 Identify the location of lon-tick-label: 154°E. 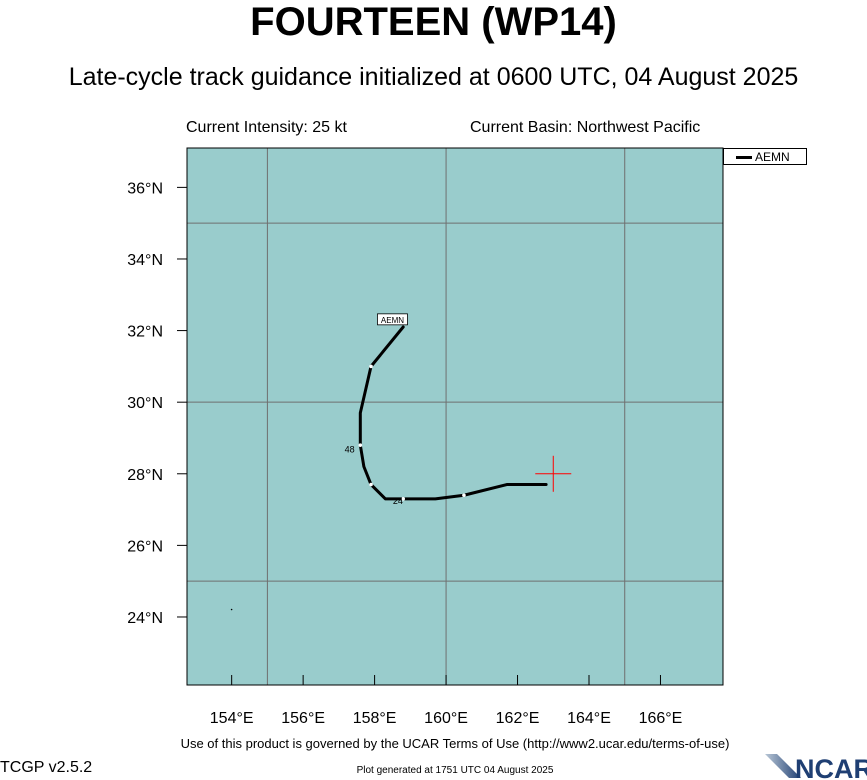
(232, 718).